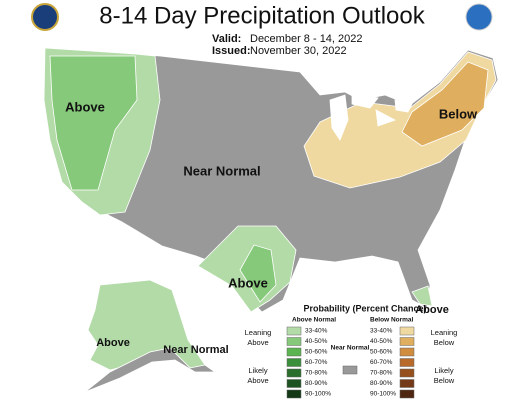 The image size is (525, 405). I want to click on northeast-below, so click(445, 104).